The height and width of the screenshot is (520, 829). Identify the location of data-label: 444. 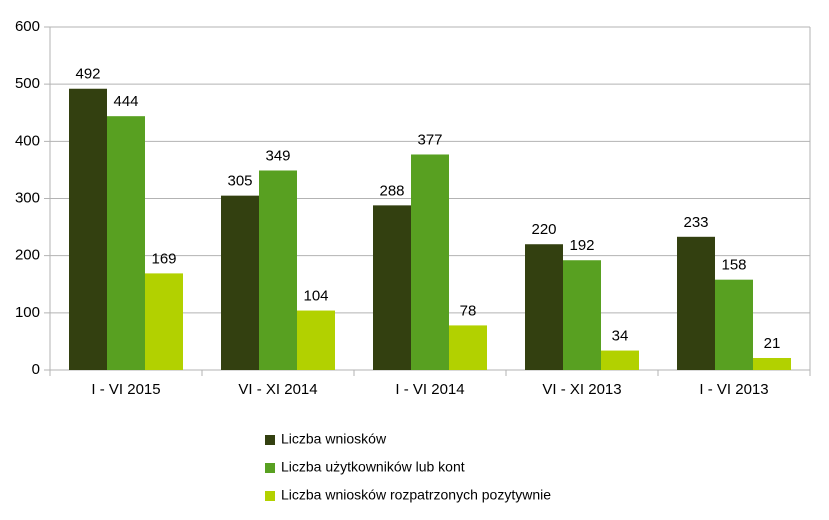
(125, 101).